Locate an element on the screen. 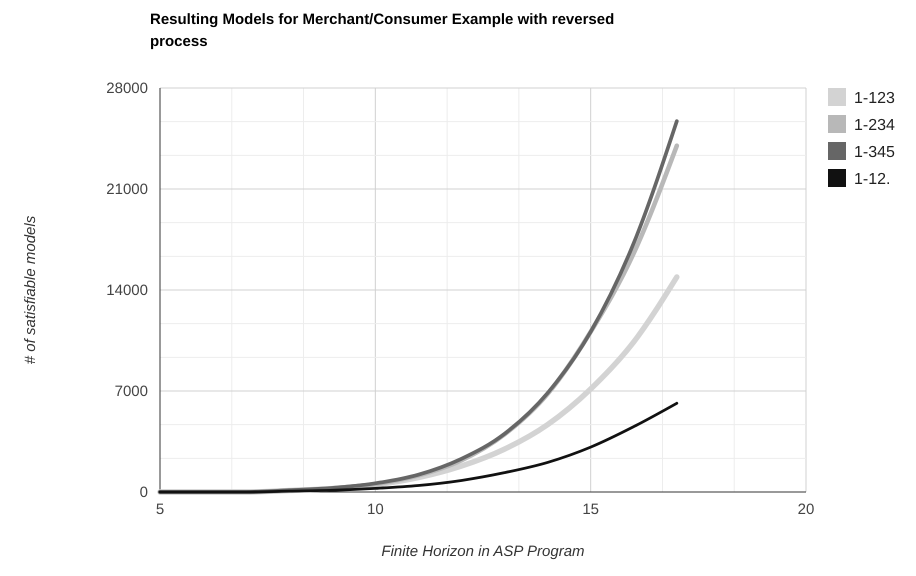 The image size is (916, 576). y-tick-label: 28000 is located at coordinates (127, 88).